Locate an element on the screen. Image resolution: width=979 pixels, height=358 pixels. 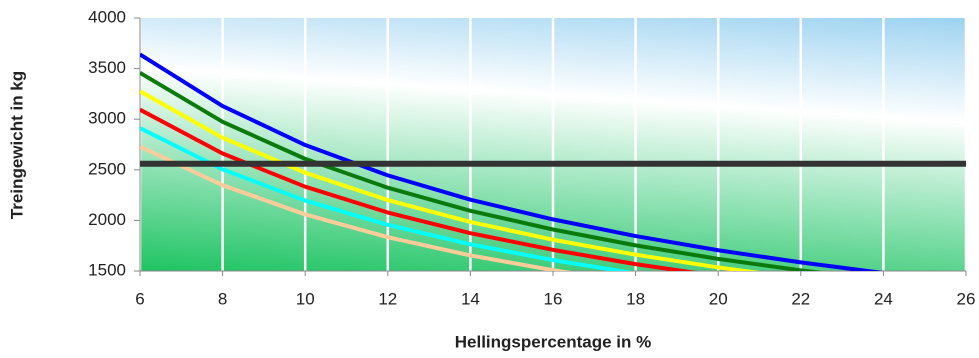
x-tick-label: 22 is located at coordinates (800, 298).